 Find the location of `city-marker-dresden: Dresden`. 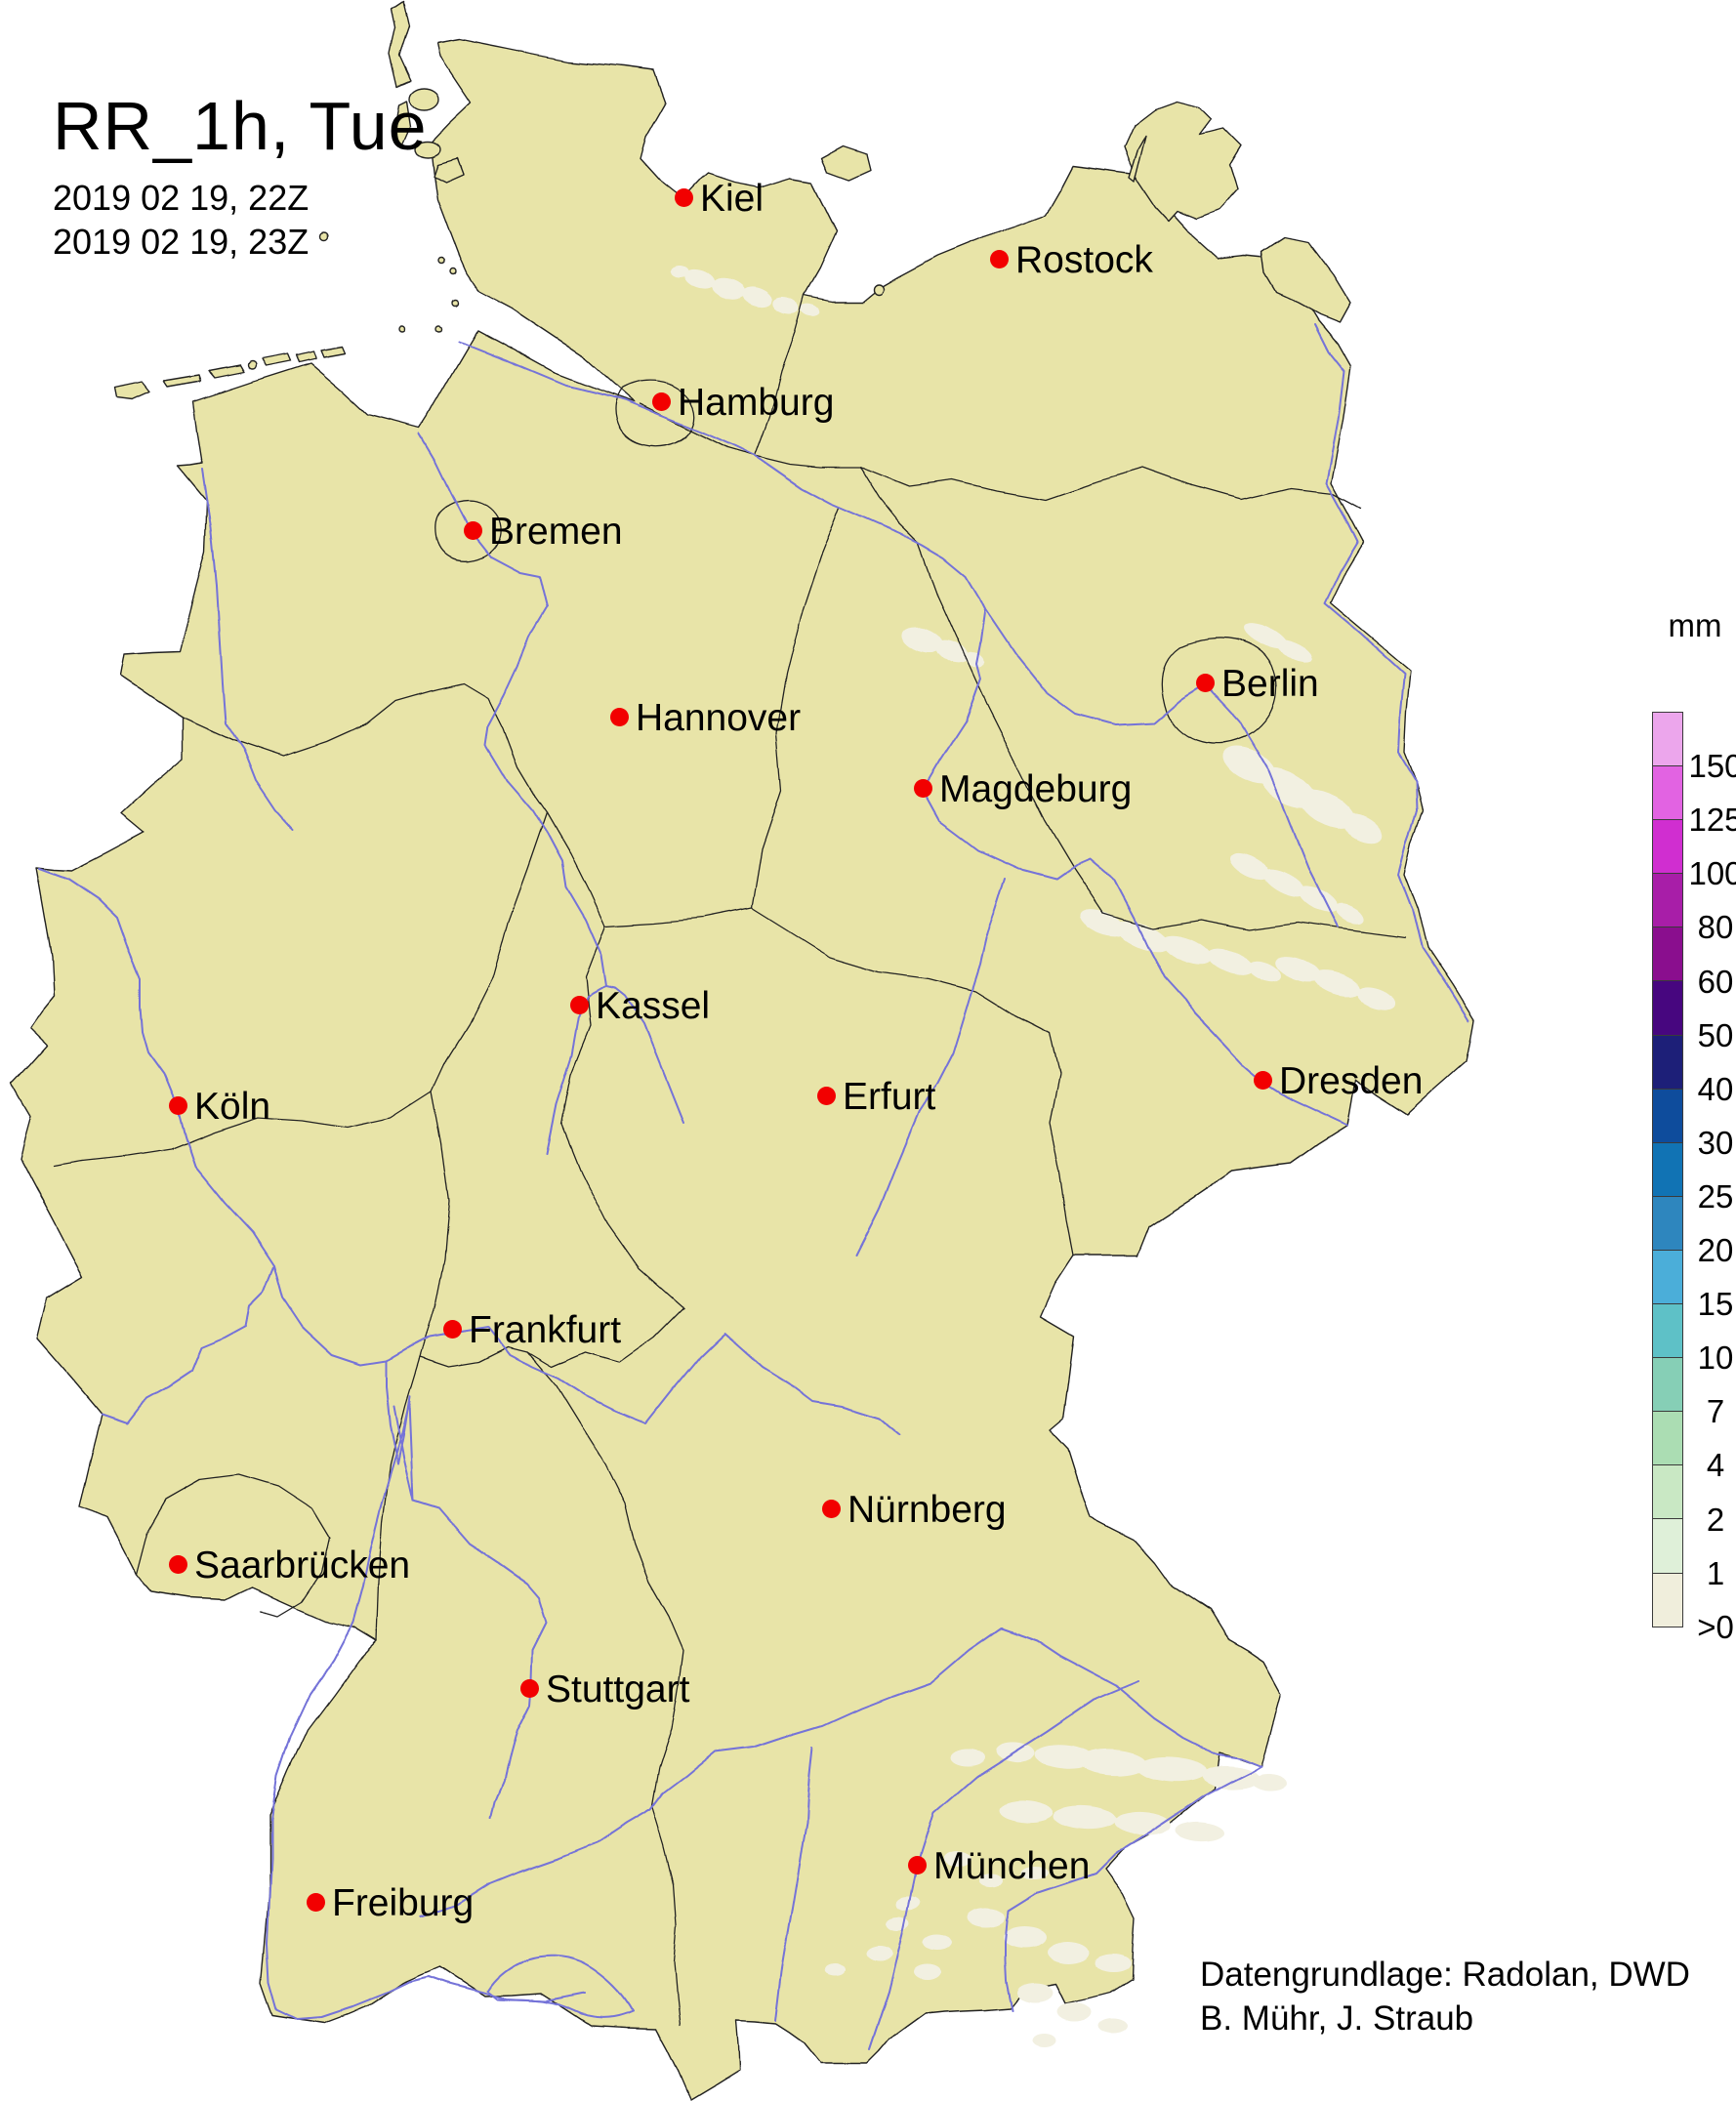

city-marker-dresden: Dresden is located at coordinates (1342, 1082).